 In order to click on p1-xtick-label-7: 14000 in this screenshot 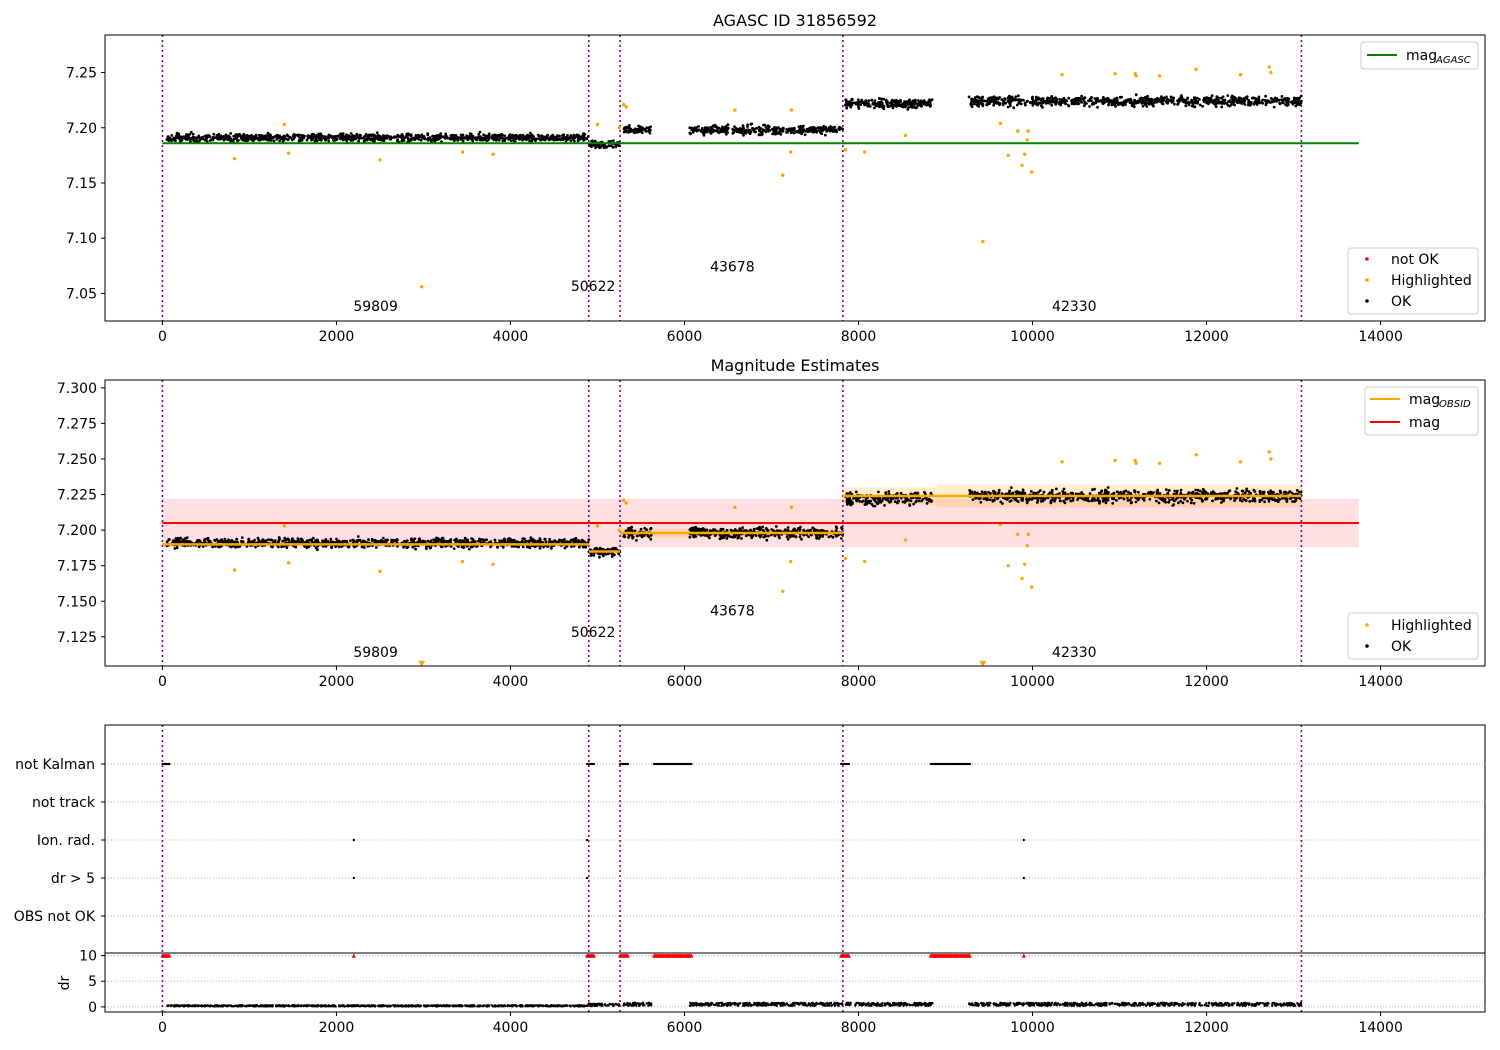, I will do `click(1380, 337)`.